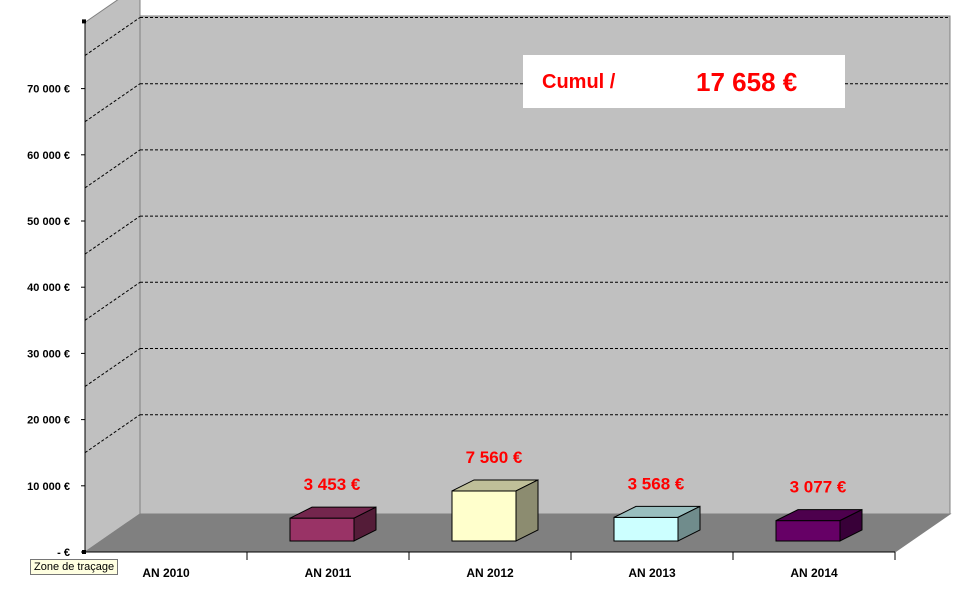 The width and height of the screenshot is (966, 600). Describe the element at coordinates (48, 354) in the screenshot. I see `y-tick-label: 30 000 €` at that location.